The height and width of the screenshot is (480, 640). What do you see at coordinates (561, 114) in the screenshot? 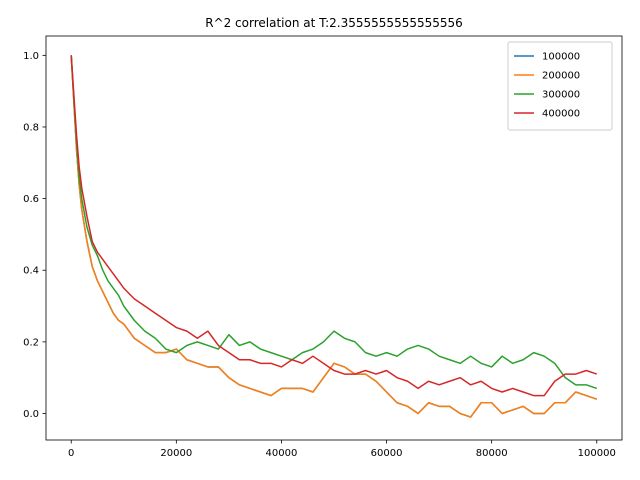
I see `legend-label: 400000` at bounding box center [561, 114].